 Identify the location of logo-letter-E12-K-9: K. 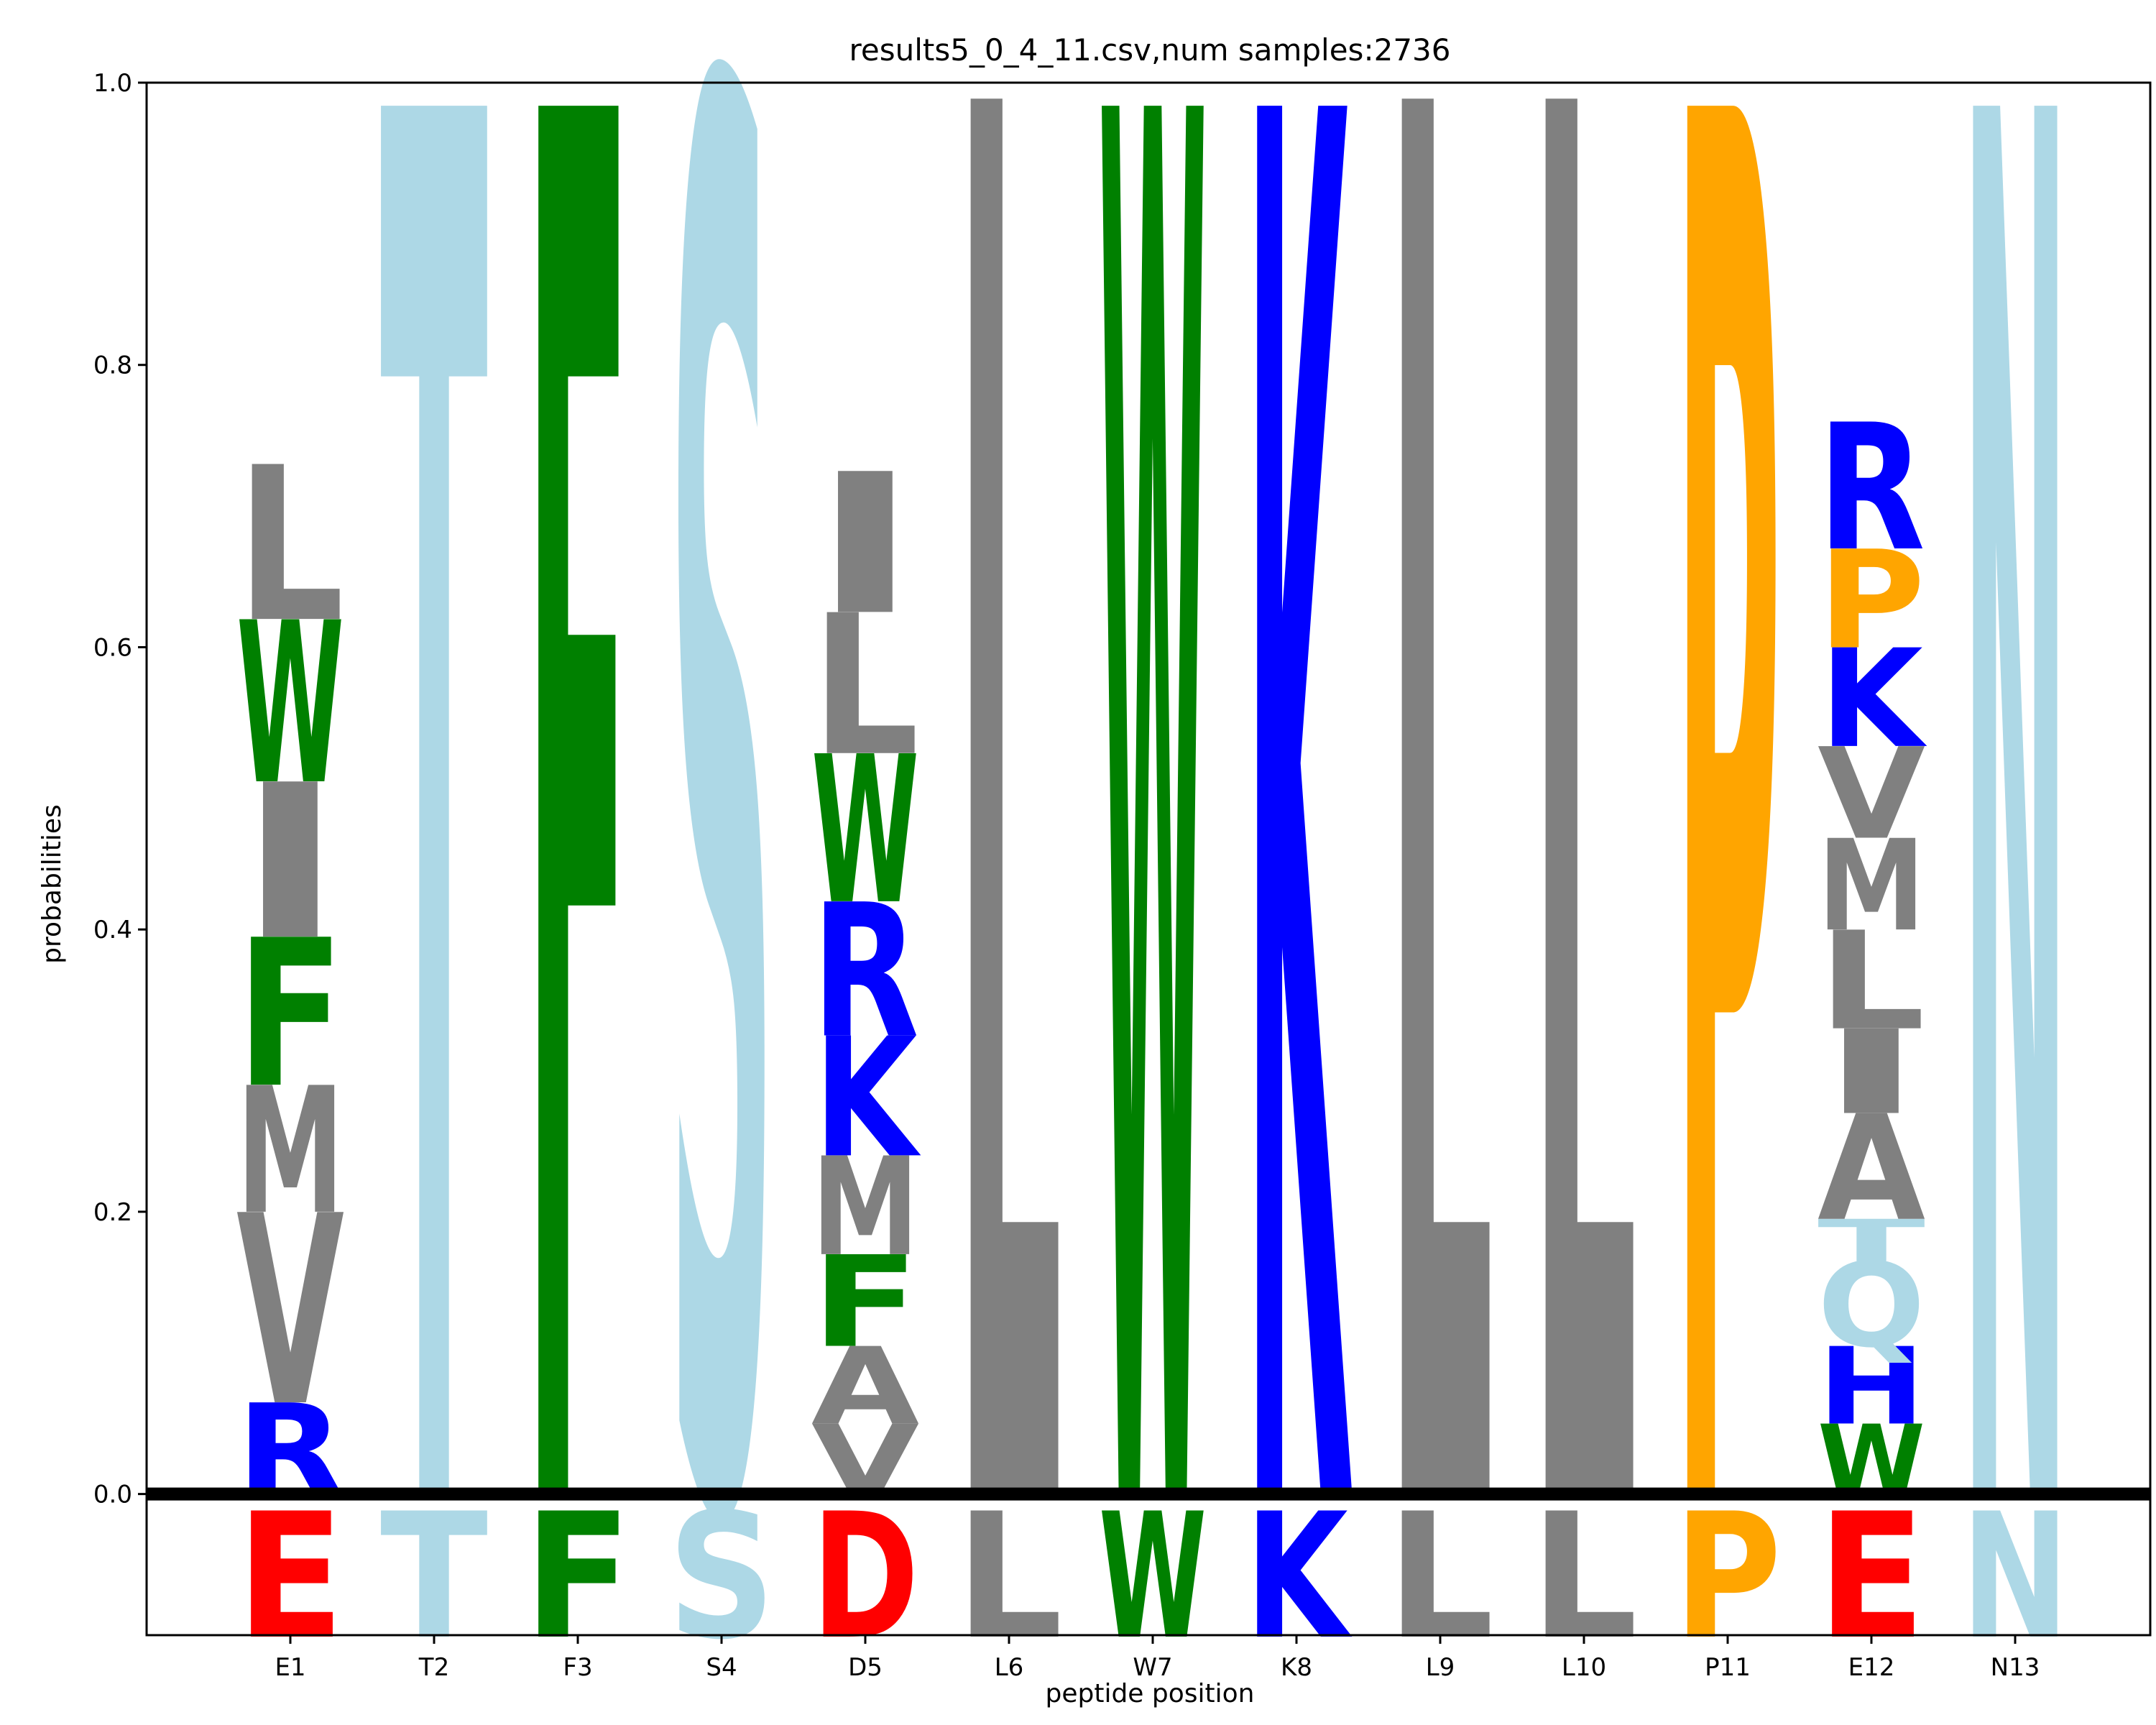
(1873, 699).